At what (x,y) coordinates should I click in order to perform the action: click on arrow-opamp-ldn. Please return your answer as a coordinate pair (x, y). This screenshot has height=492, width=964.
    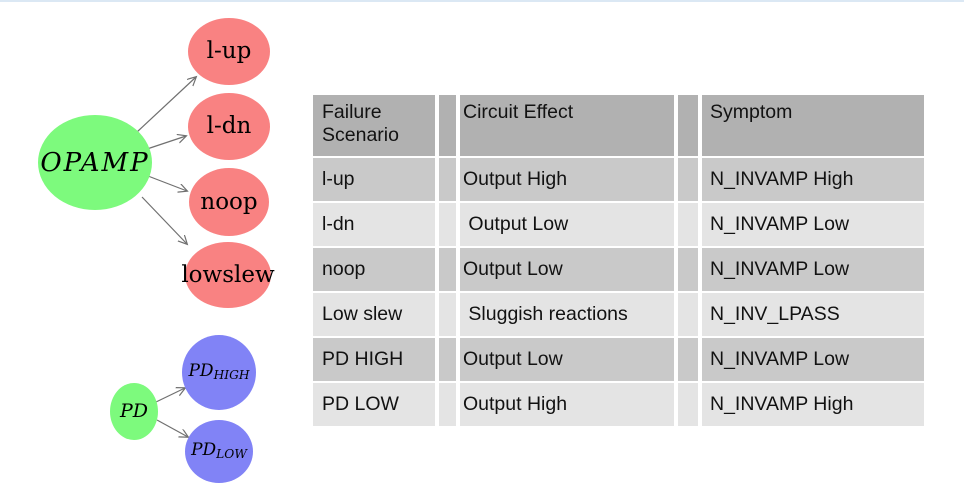
    Looking at the image, I should click on (166, 143).